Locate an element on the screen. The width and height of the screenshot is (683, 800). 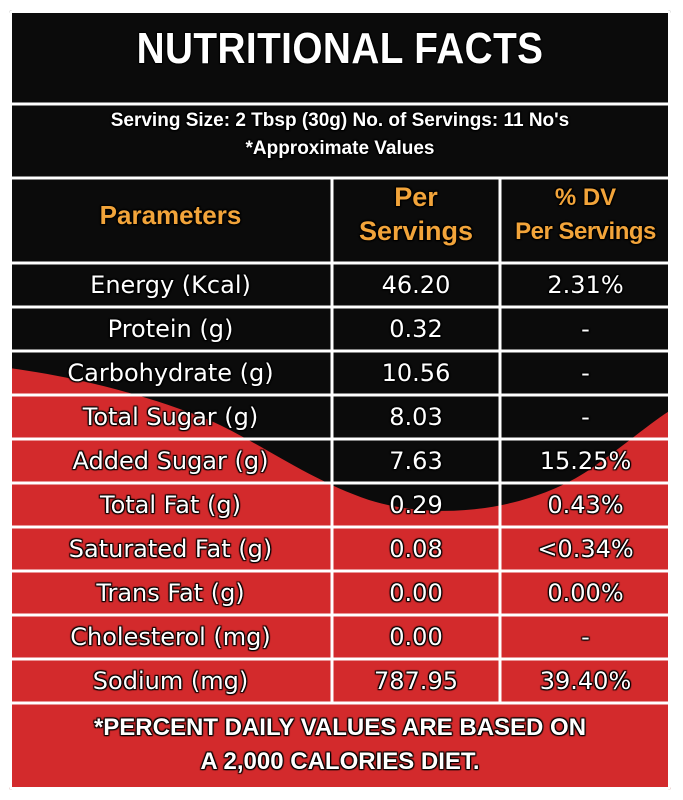
row-param: Protein (g) is located at coordinates (170, 329).